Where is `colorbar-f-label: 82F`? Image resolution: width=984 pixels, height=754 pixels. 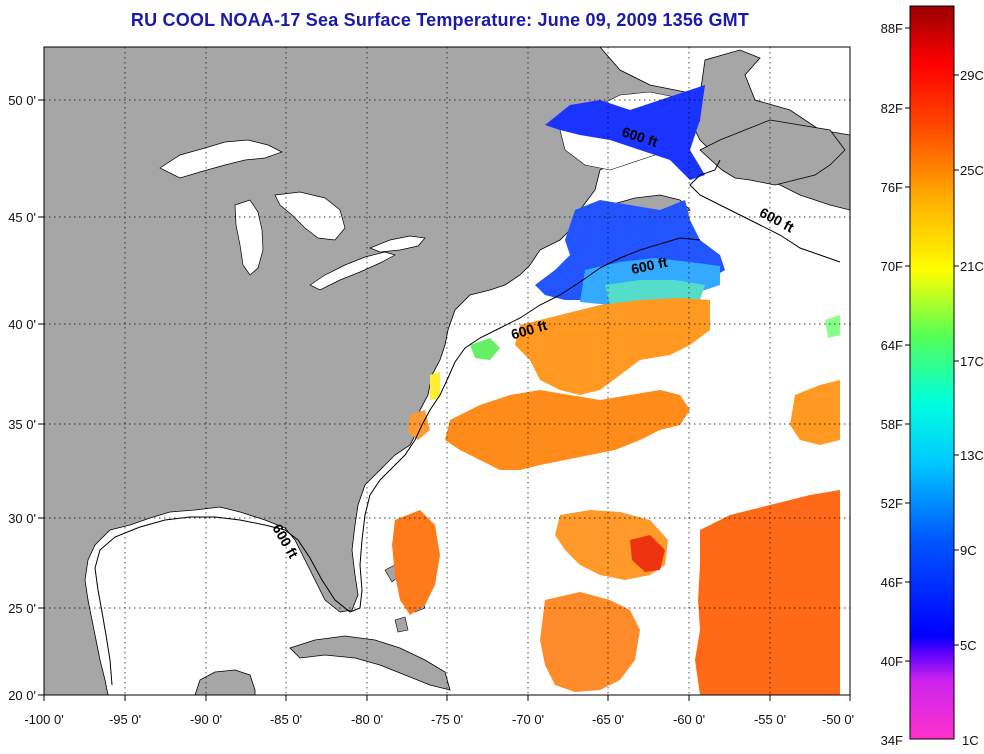 colorbar-f-label: 82F is located at coordinates (892, 108).